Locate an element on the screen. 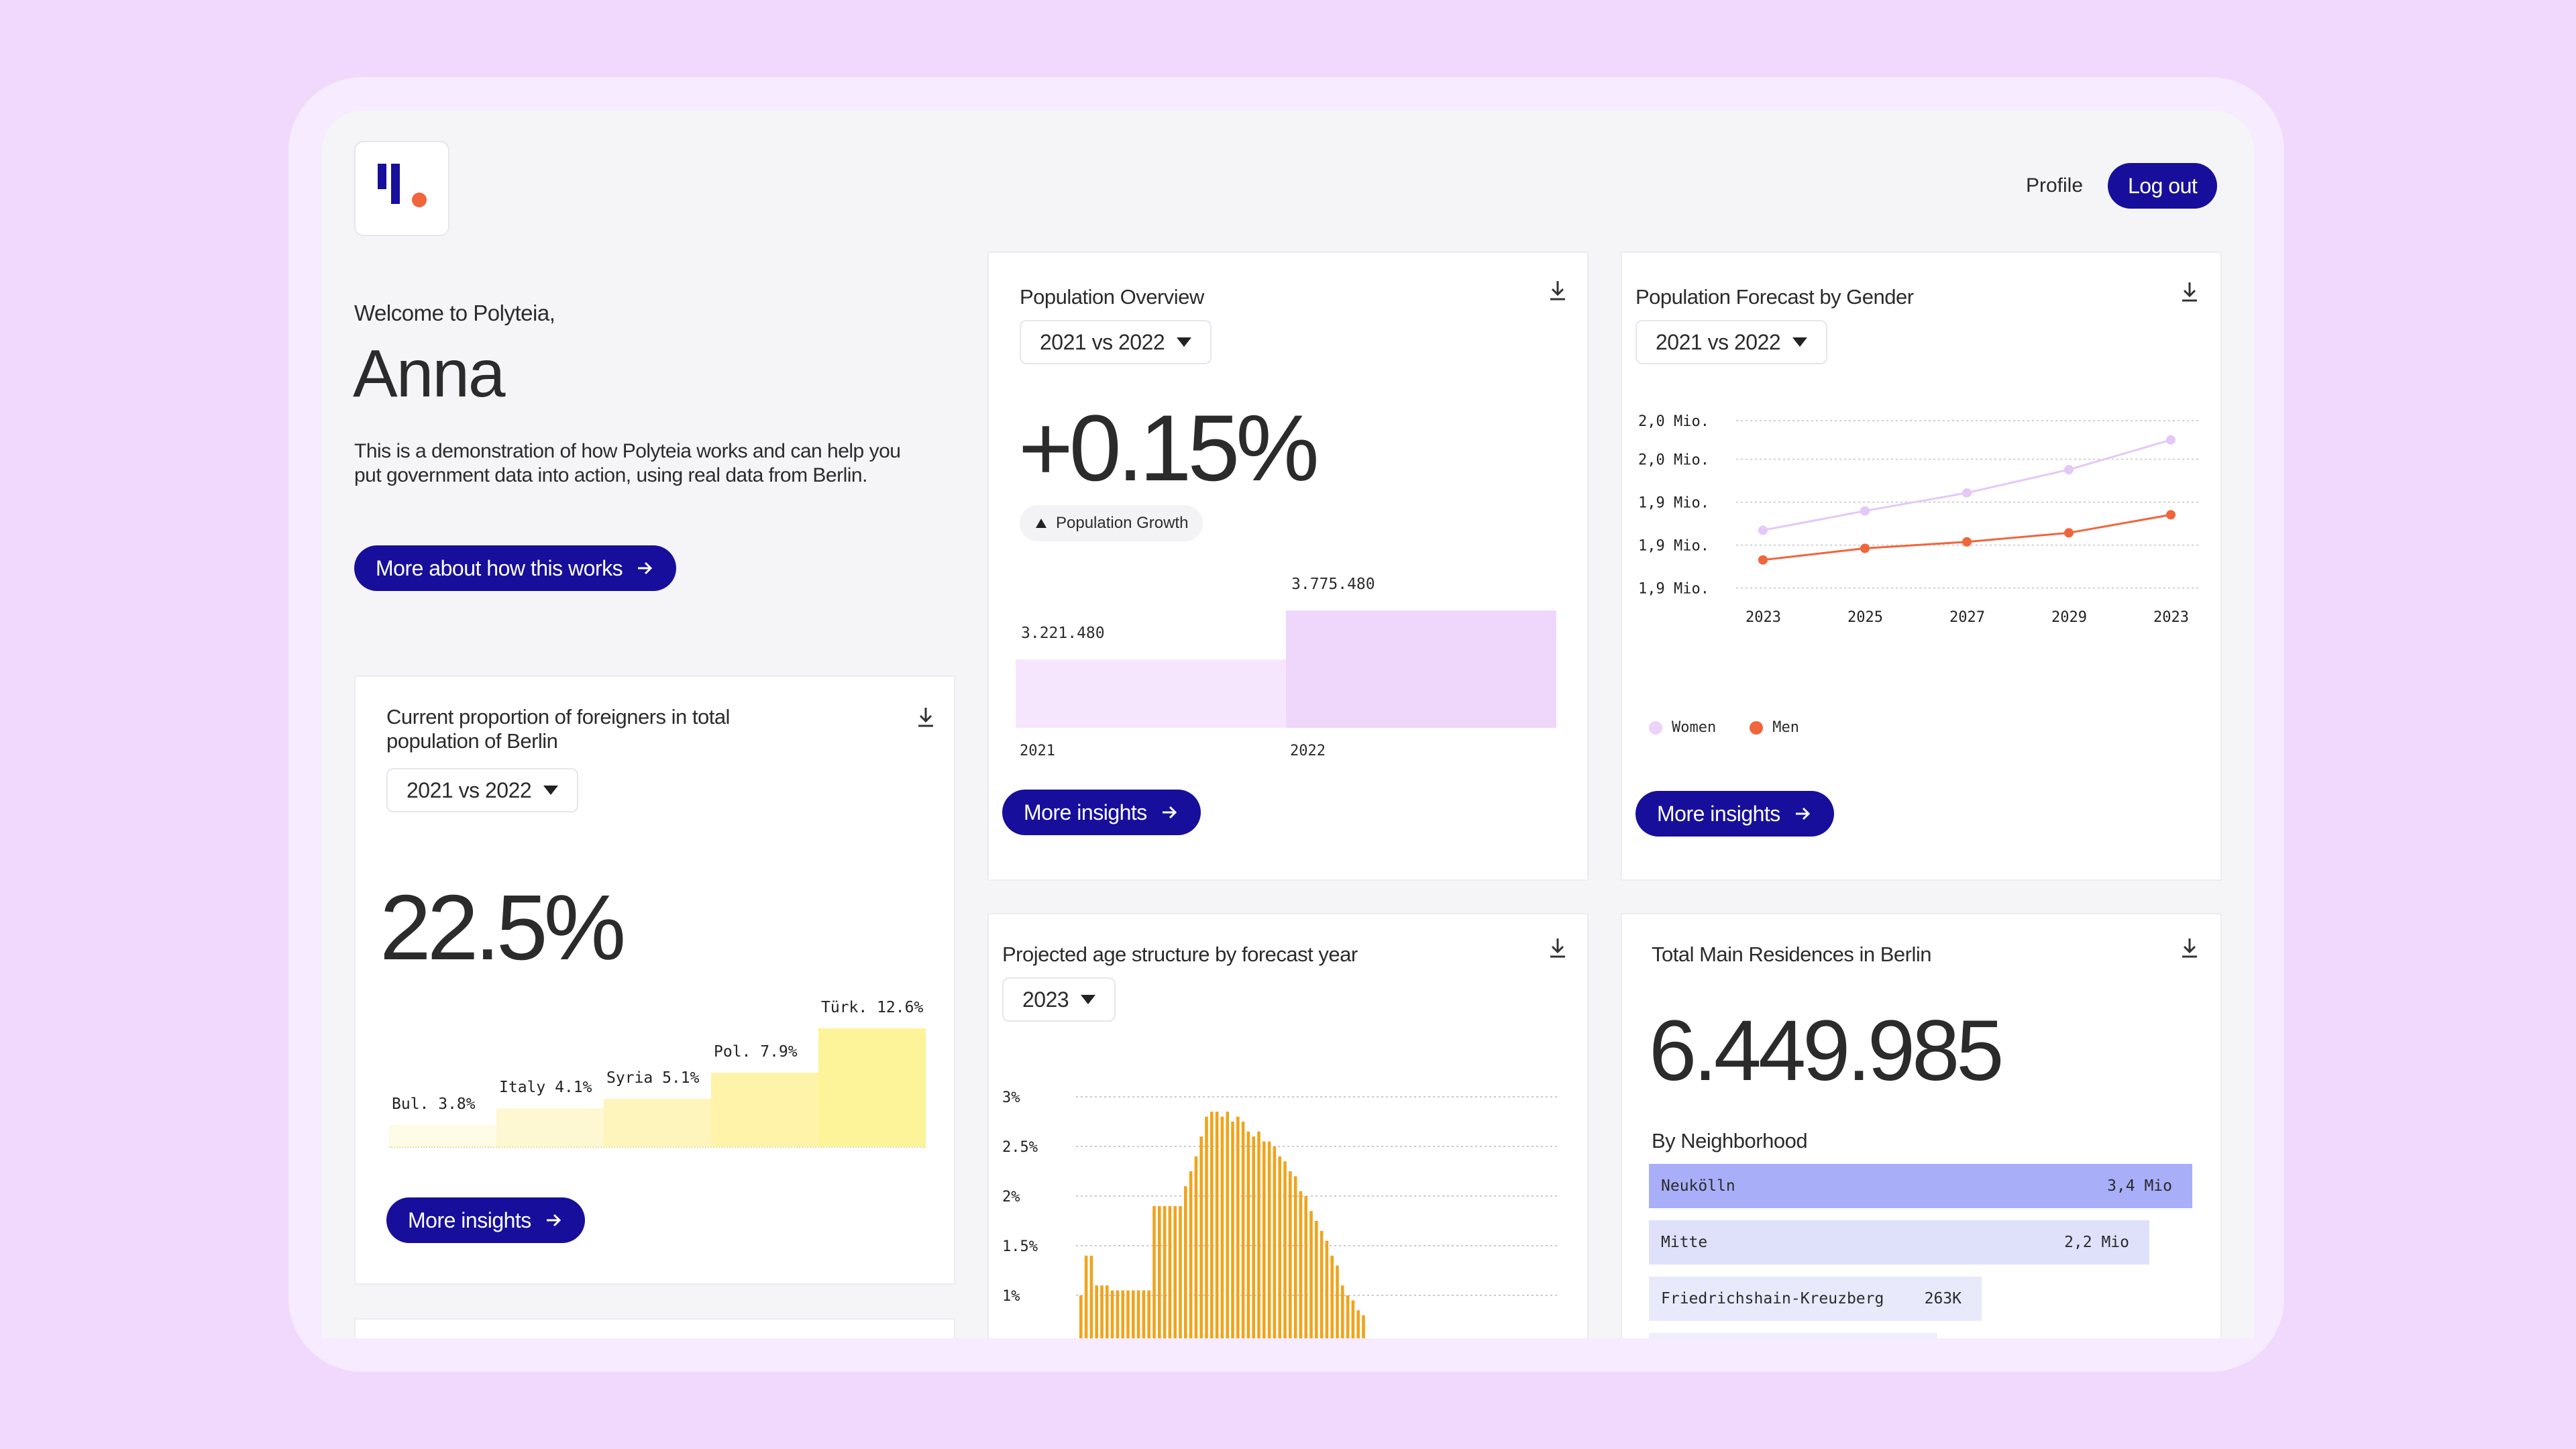 The height and width of the screenshot is (1449, 2576). next-card-peek is located at coordinates (654, 1328).